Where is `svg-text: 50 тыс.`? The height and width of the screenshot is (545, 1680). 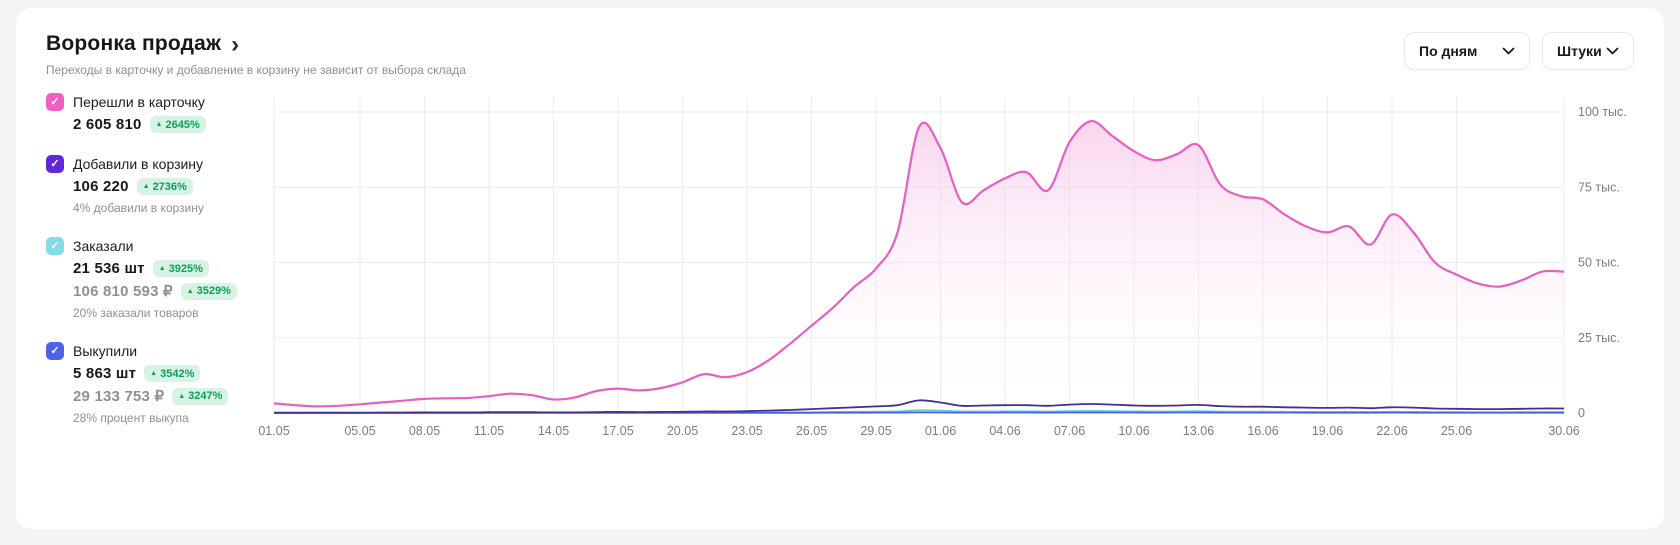 svg-text: 50 тыс. is located at coordinates (1599, 263).